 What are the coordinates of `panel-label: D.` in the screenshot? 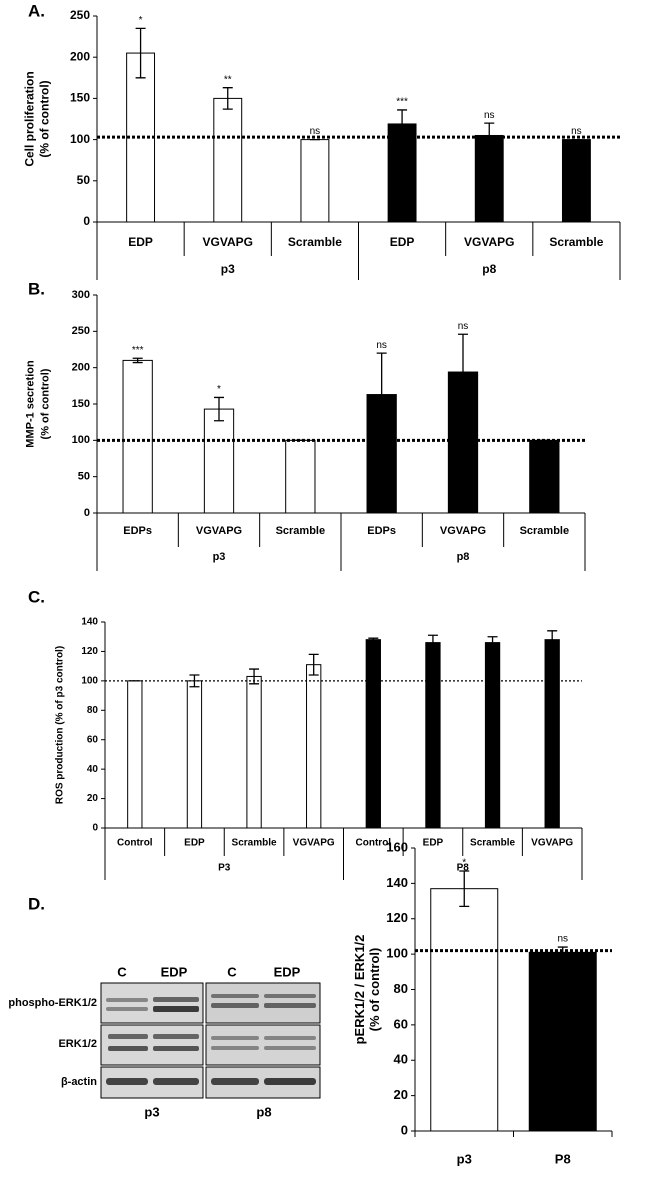 It's located at (36, 903).